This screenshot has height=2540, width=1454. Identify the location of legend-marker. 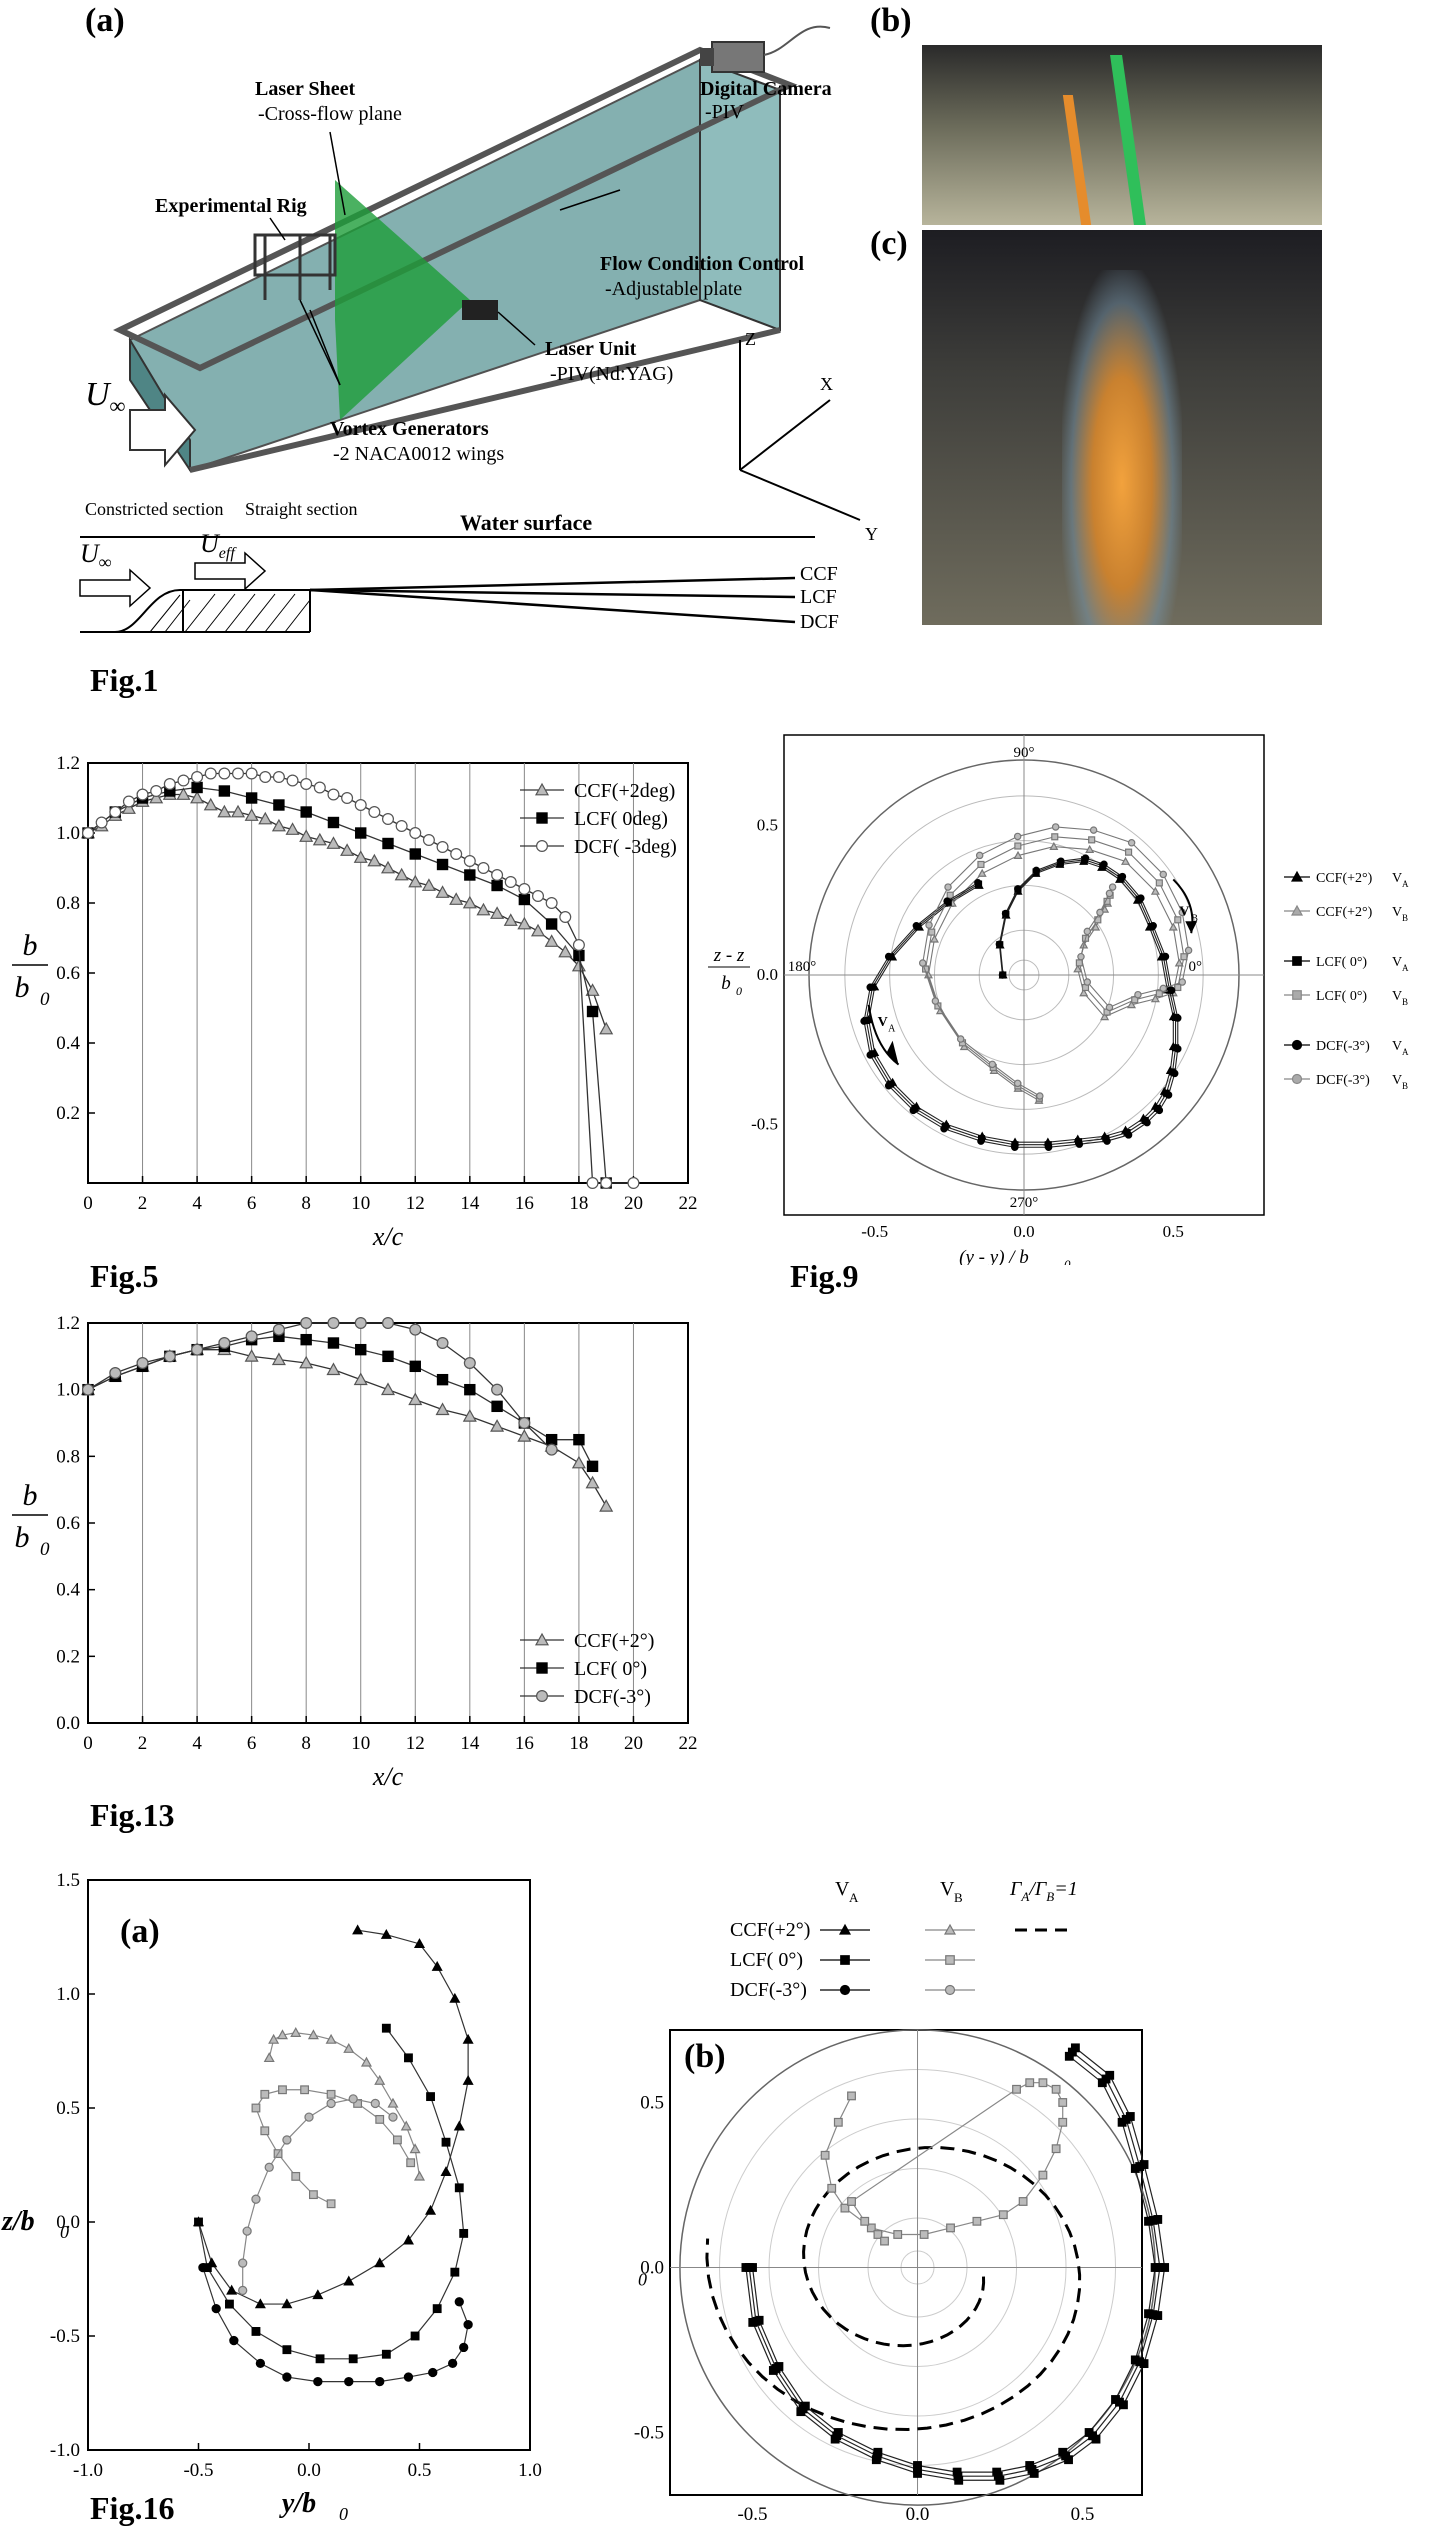
(1297, 1045).